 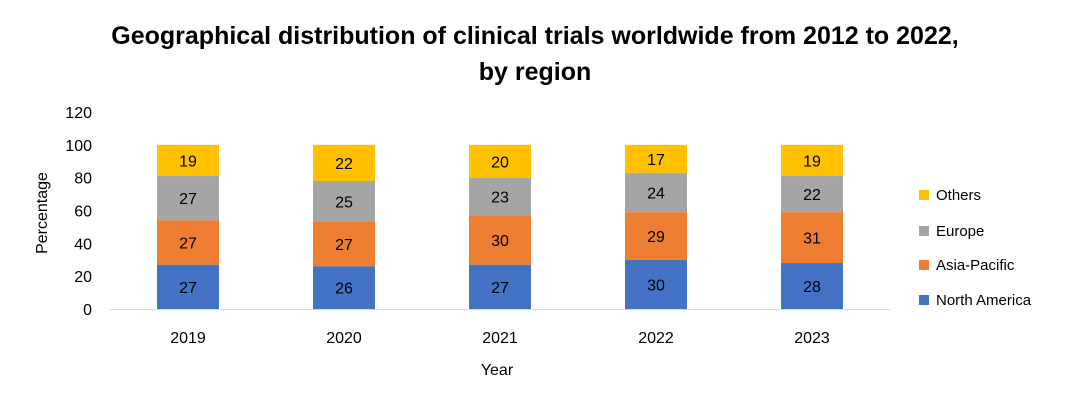 I want to click on y-tick-label: 20, so click(x=83, y=277).